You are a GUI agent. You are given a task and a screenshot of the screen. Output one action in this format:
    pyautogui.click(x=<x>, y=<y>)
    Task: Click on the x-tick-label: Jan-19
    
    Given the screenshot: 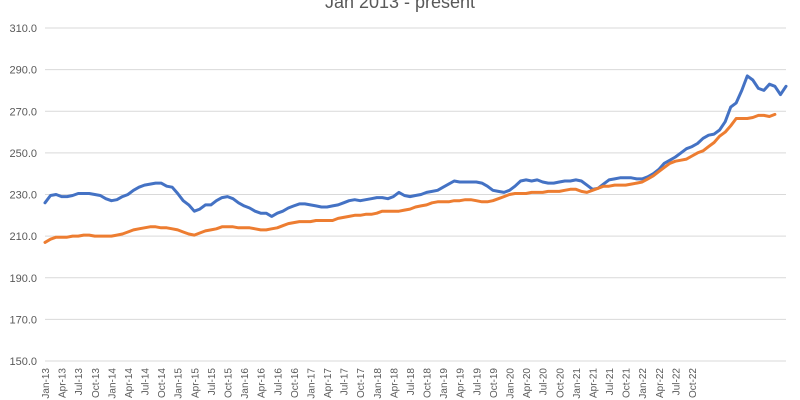 What is the action you would take?
    pyautogui.click(x=444, y=383)
    